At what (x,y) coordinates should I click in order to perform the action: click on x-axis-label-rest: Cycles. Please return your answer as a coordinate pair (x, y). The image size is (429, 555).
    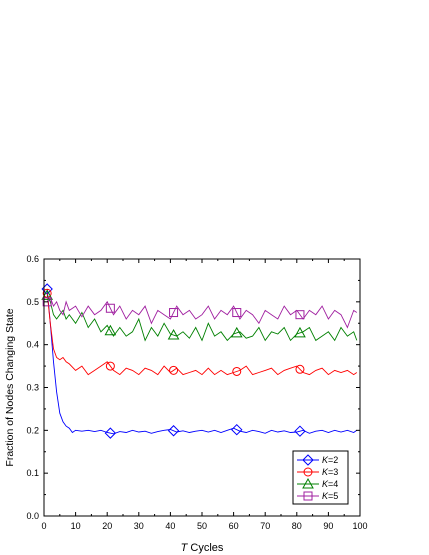
    Looking at the image, I should click on (205, 548).